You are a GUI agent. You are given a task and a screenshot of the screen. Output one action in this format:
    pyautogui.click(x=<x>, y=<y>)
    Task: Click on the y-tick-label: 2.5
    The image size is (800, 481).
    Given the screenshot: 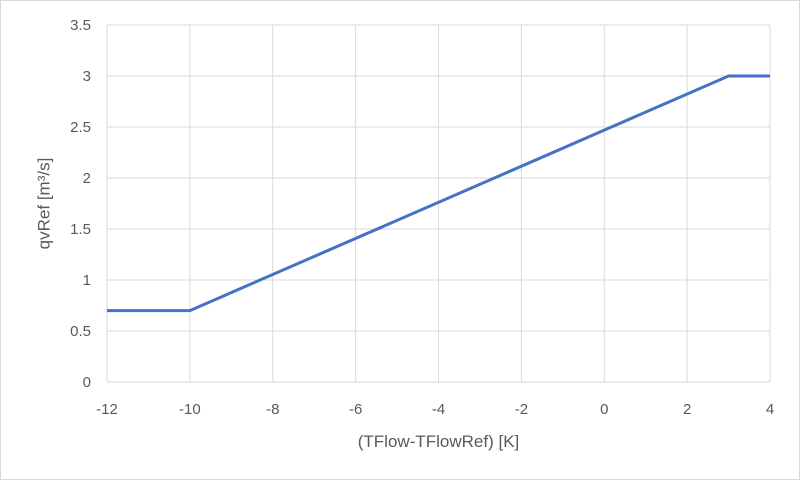 What is the action you would take?
    pyautogui.click(x=80, y=127)
    